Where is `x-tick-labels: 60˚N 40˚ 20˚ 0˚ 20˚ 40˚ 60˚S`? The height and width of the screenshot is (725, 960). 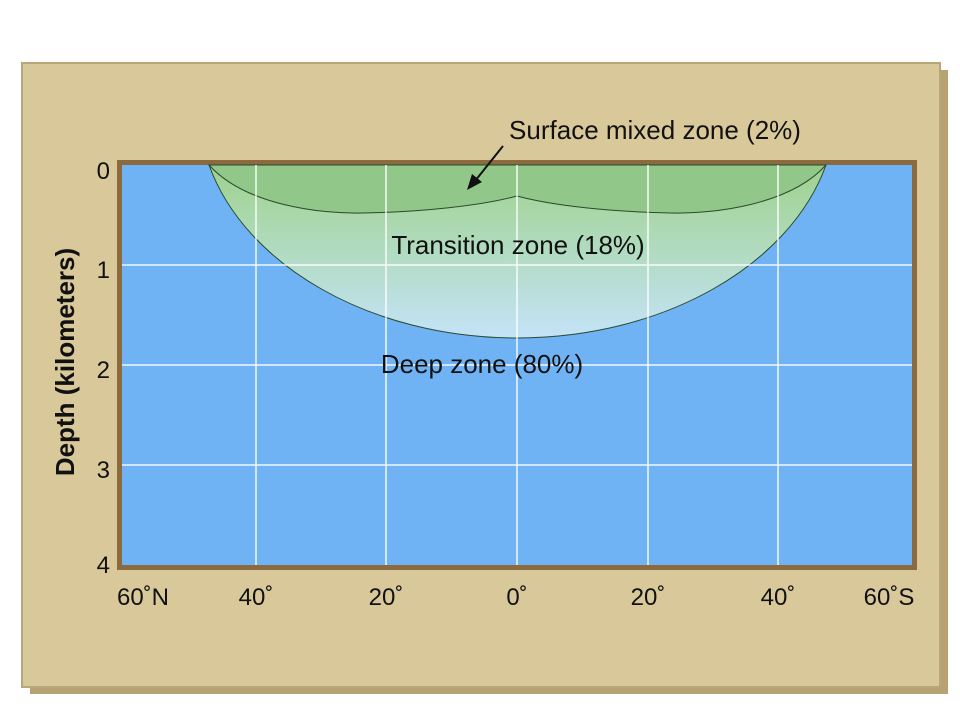
x-tick-labels: 60˚N 40˚ 20˚ 0˚ 20˚ 40˚ 60˚S is located at coordinates (515, 597).